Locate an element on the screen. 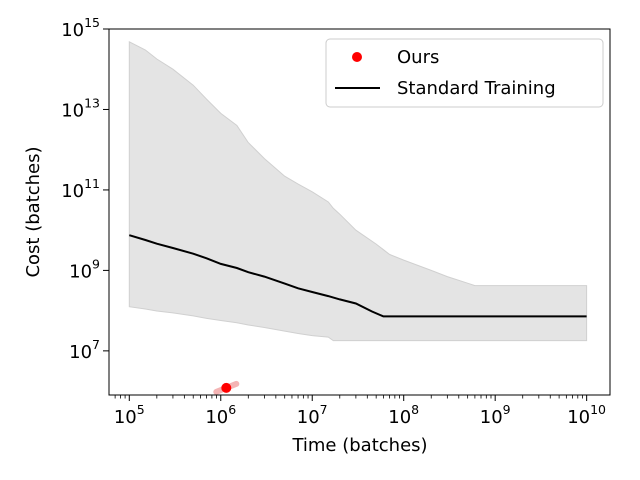 The width and height of the screenshot is (640, 480). y-axis-ticks: 10⁷ 10⁹ 10¹¹ 10¹³ 10¹⁵ is located at coordinates (85, 189).